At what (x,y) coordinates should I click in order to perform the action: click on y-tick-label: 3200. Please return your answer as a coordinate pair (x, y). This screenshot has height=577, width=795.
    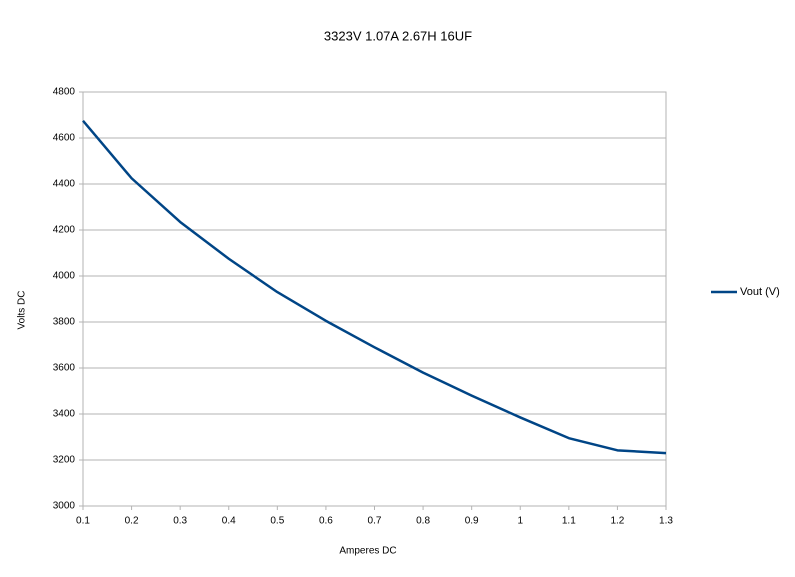
    Looking at the image, I should click on (64, 460).